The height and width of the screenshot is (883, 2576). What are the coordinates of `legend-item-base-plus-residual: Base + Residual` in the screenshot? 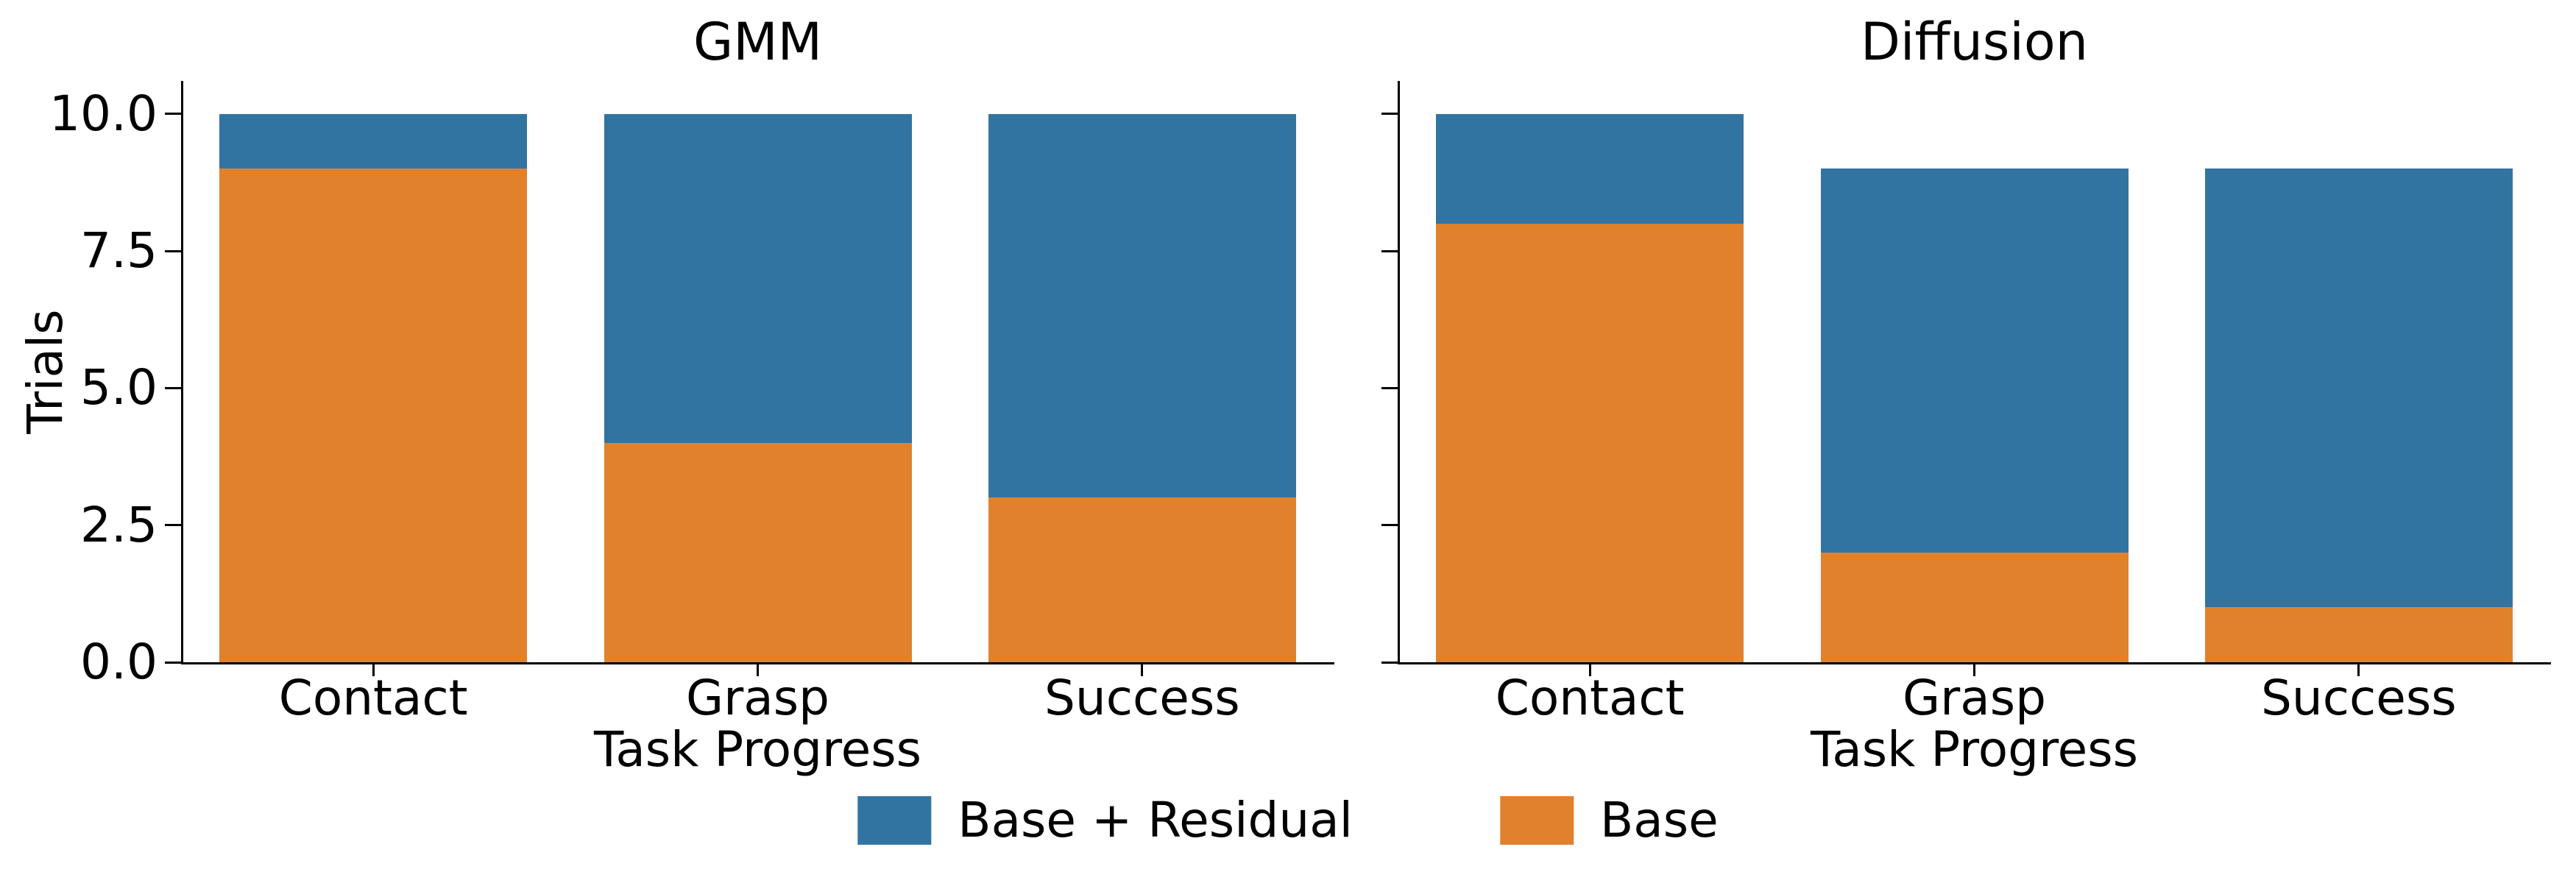 It's located at (1105, 821).